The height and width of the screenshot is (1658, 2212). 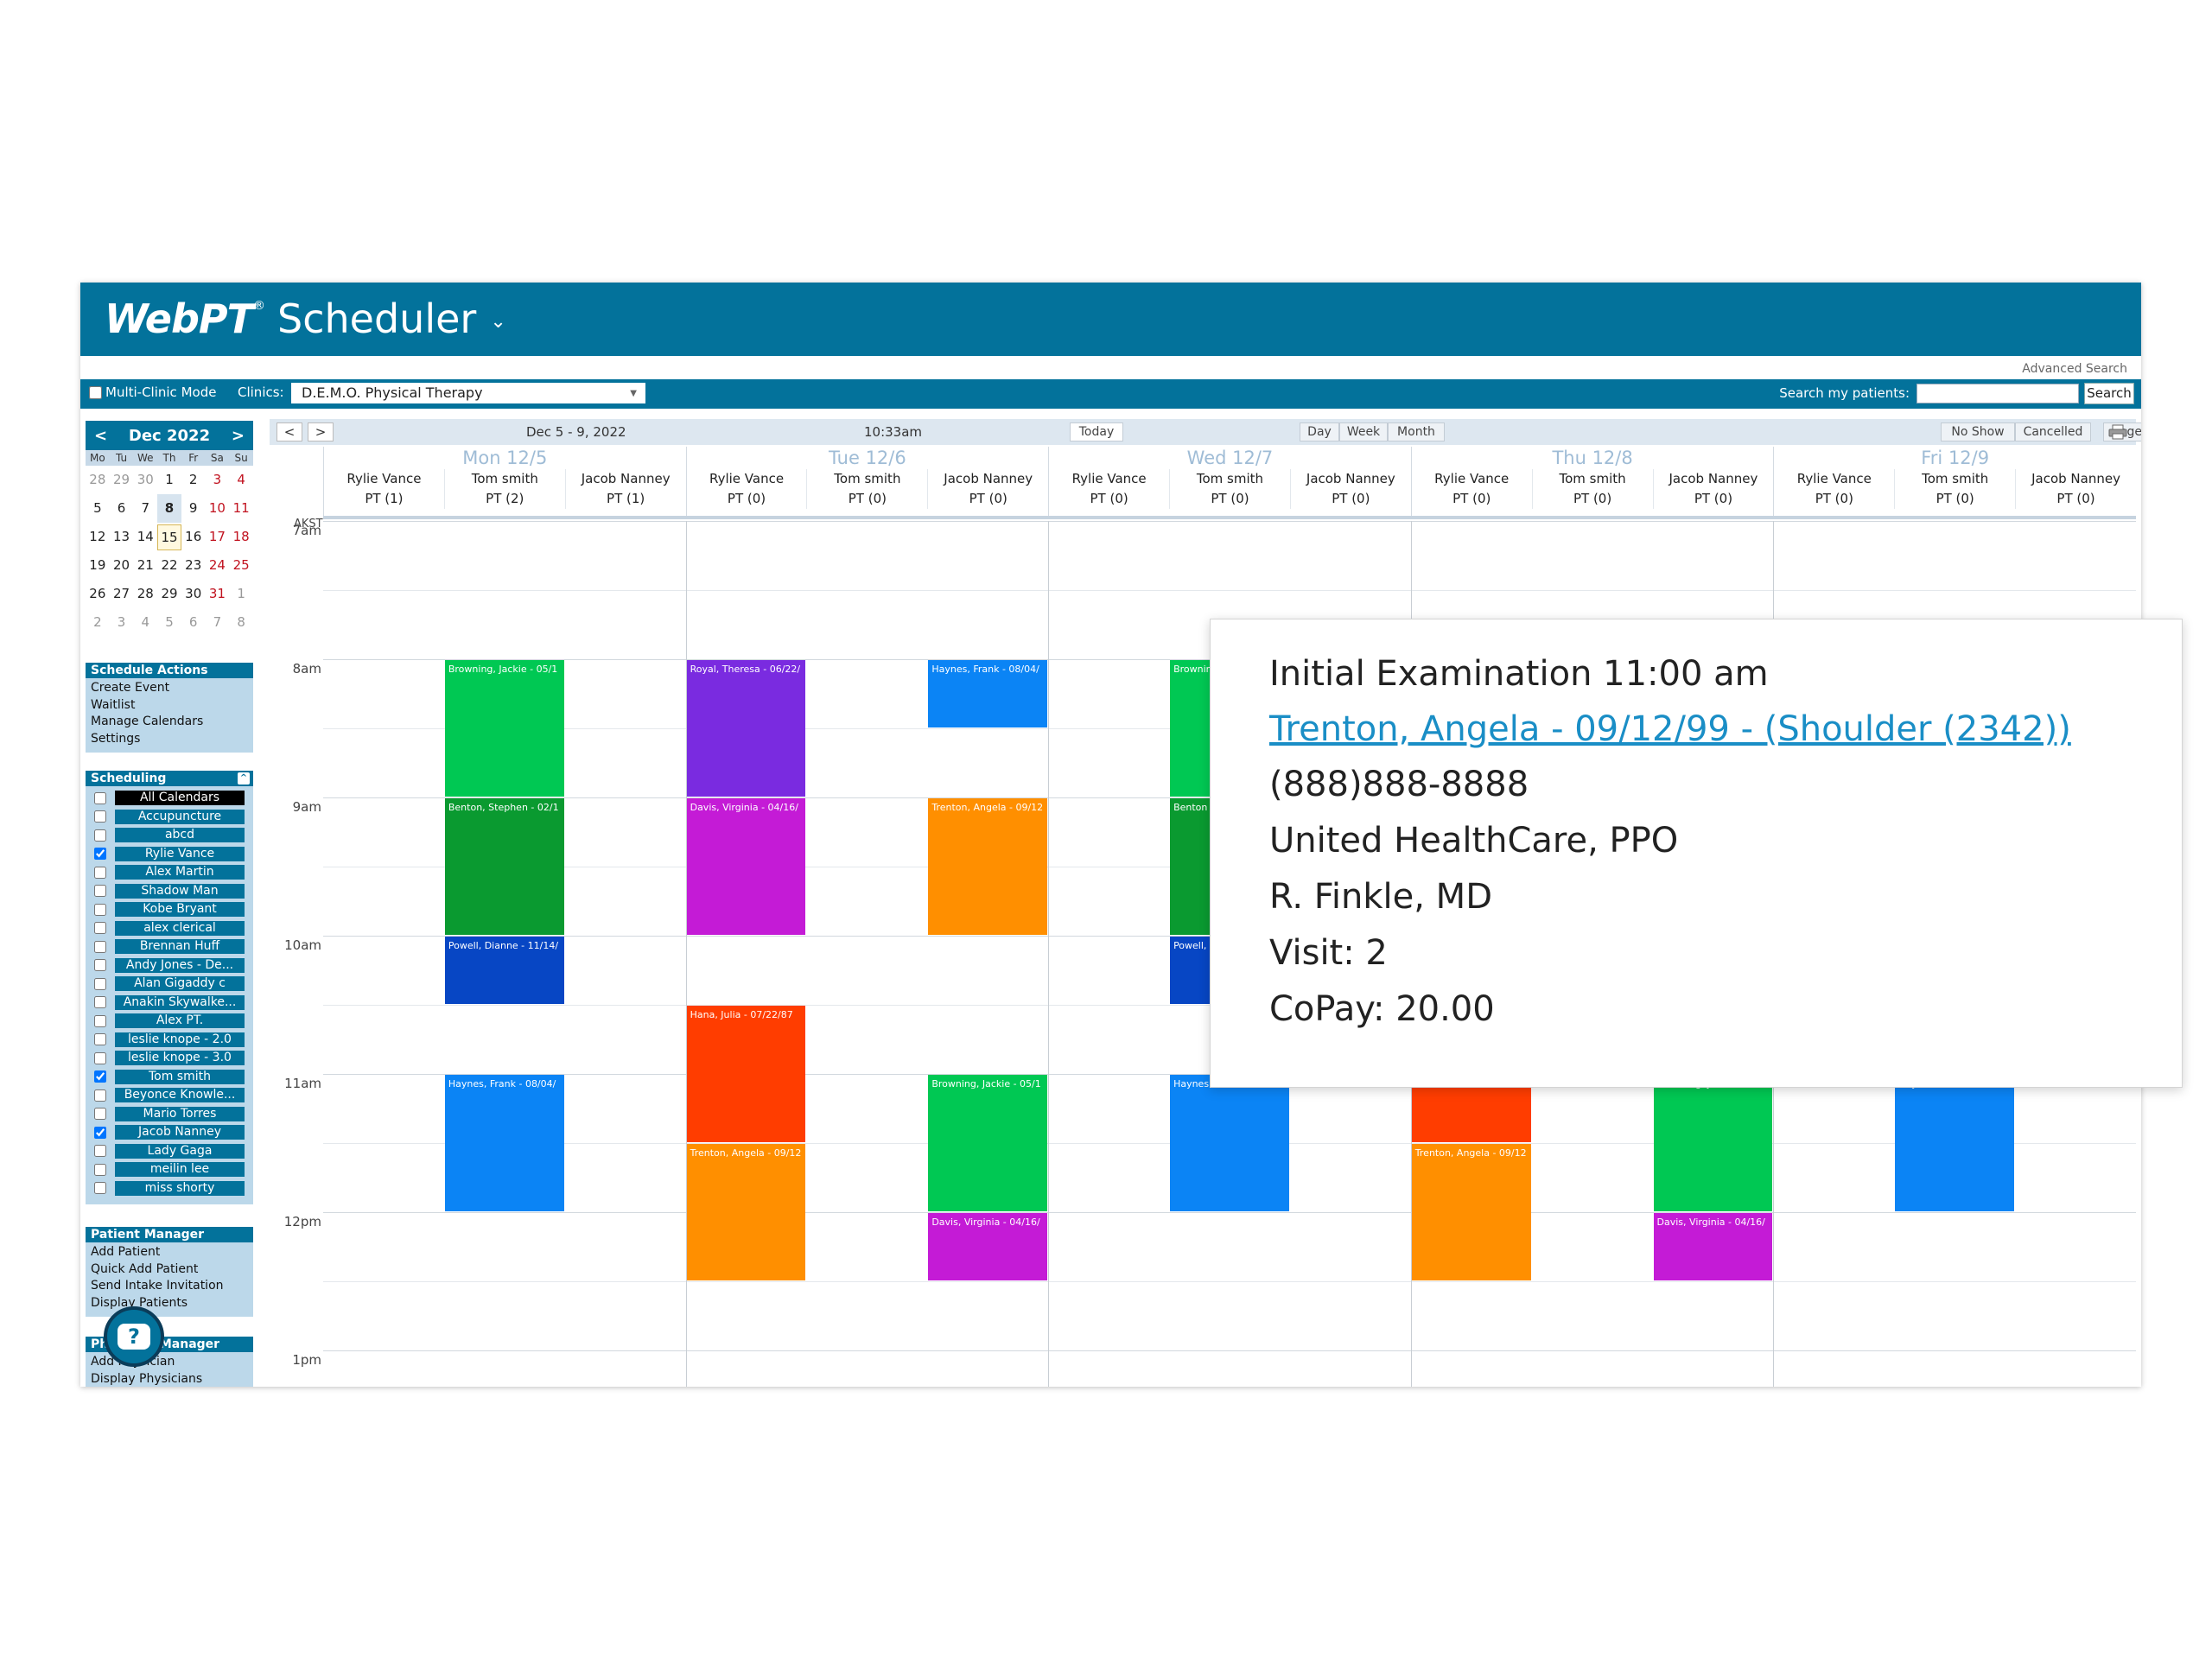 What do you see at coordinates (217, 508) in the screenshot?
I see `mini-calendar-day: 10` at bounding box center [217, 508].